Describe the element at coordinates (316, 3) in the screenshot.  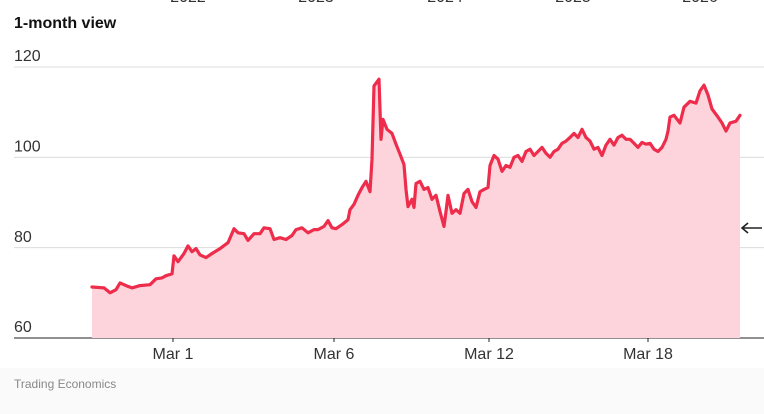
I see `range-tab: 2023` at that location.